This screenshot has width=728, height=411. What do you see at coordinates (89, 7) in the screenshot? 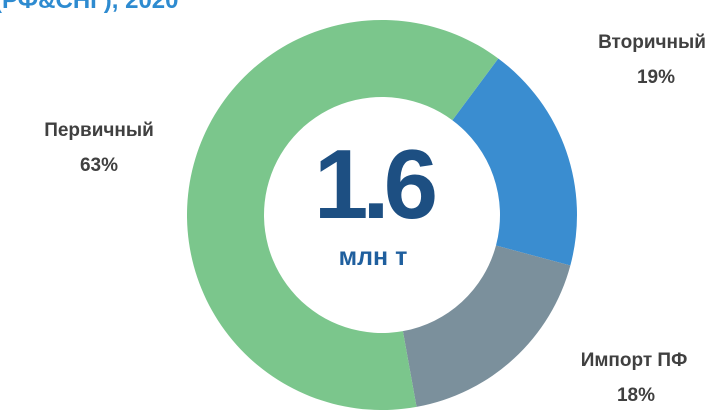
I see `chart-title: (РФ&СНГ), 2020` at bounding box center [89, 7].